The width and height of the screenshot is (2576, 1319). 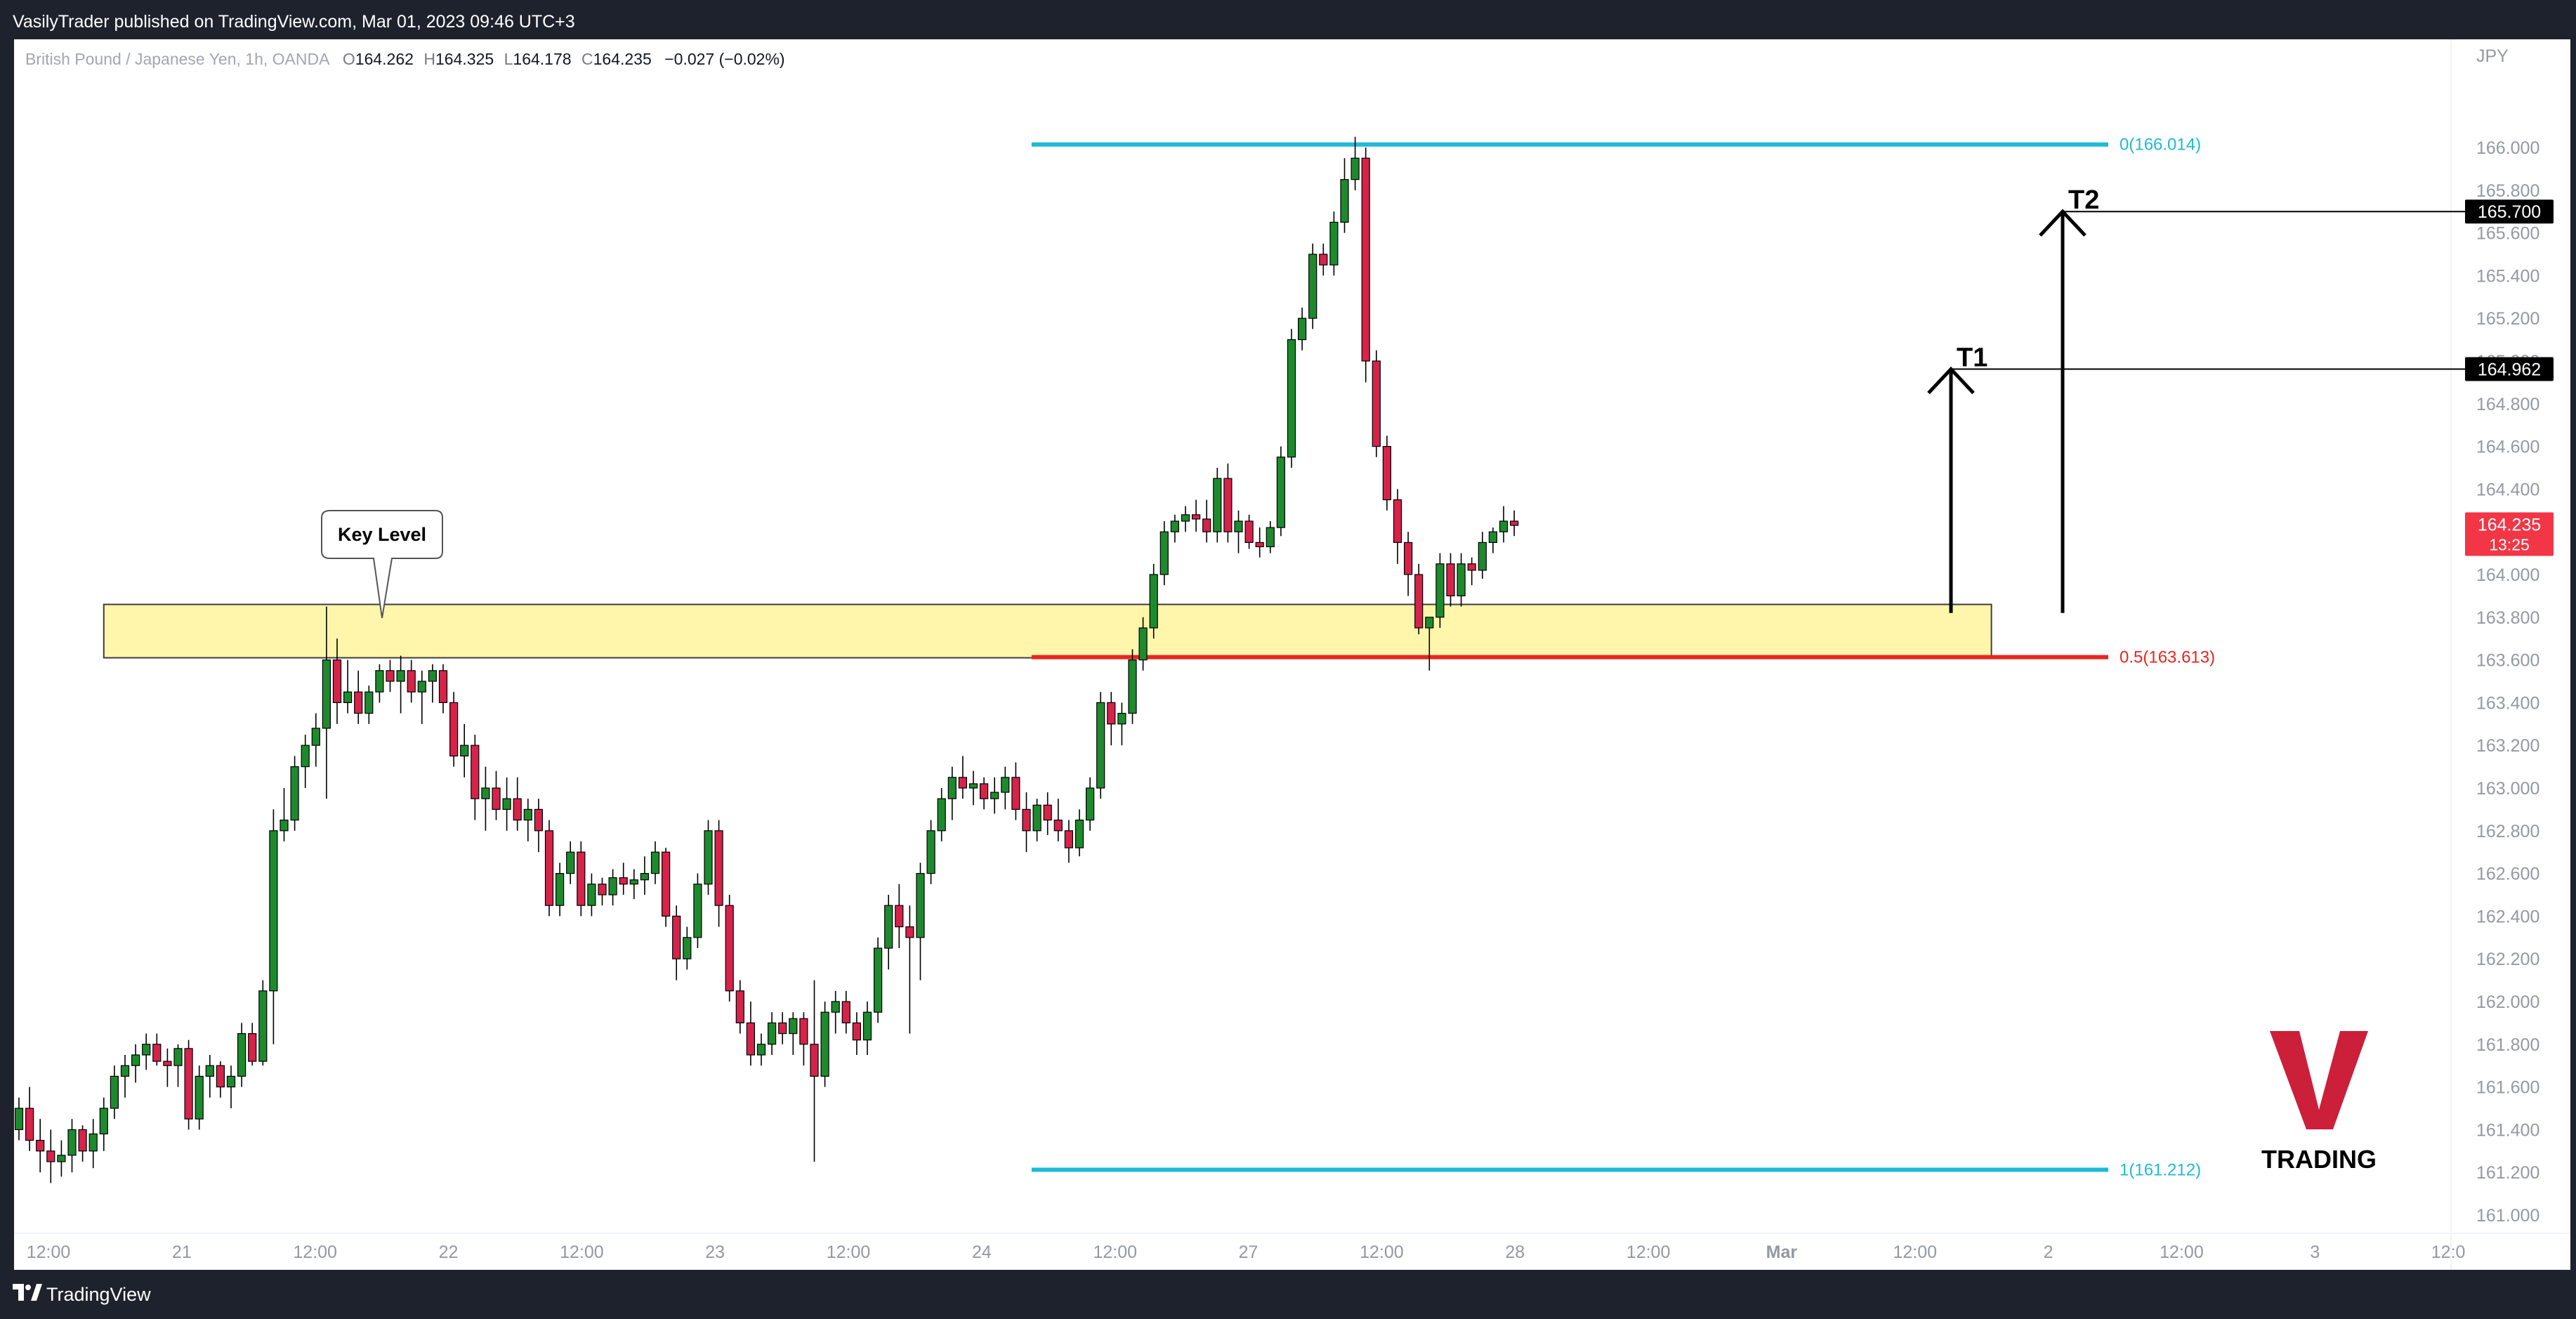 I want to click on tradingview-brand: TradingView, so click(x=99, y=1294).